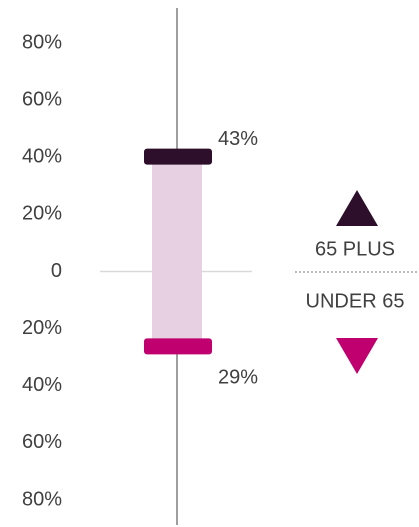 Image resolution: width=419 pixels, height=527 pixels. Describe the element at coordinates (238, 378) in the screenshot. I see `value-label: 29%` at that location.